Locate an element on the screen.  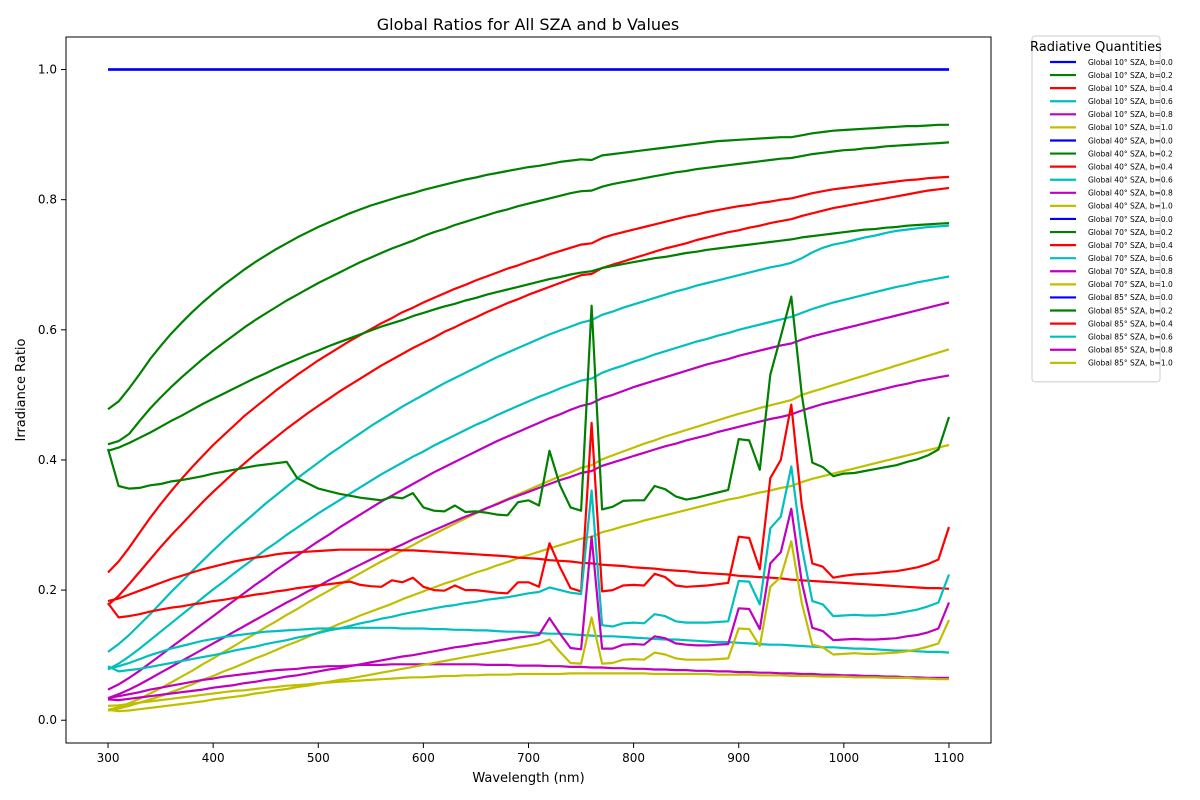
x-axis-ticks: 300 400 500 600 700 800 900 1000 1100 is located at coordinates (531, 754).